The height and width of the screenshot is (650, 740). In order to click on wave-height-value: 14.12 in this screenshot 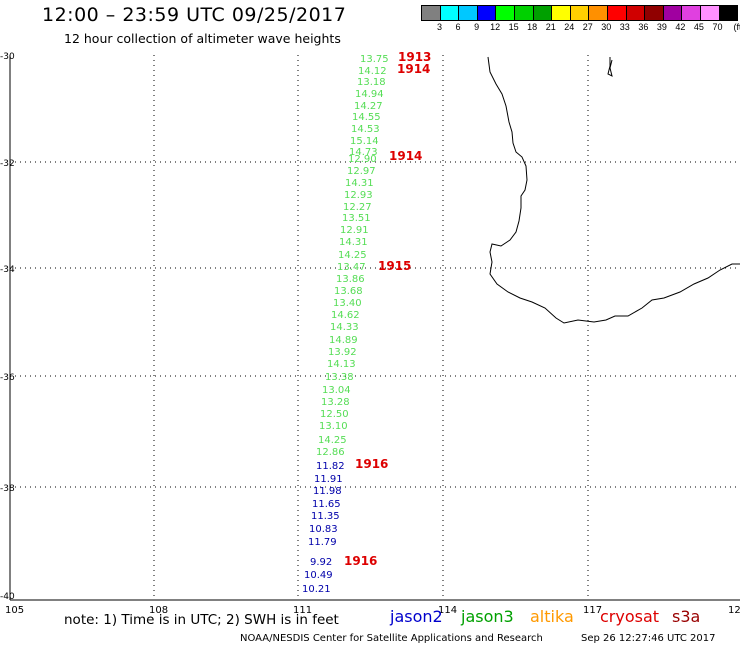, I will do `click(372, 71)`.